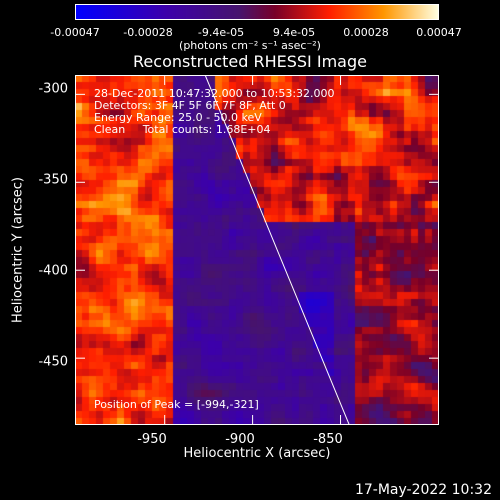 The width and height of the screenshot is (500, 500). What do you see at coordinates (53, 362) in the screenshot?
I see `y-tick-label: -450` at bounding box center [53, 362].